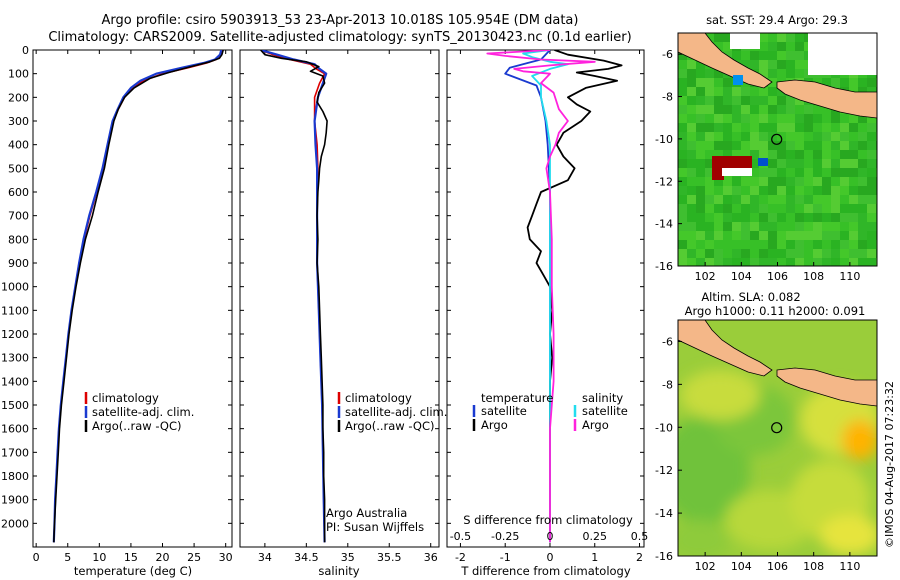 The image size is (900, 580). I want to click on sst-warm-patch-edge, so click(737, 172).